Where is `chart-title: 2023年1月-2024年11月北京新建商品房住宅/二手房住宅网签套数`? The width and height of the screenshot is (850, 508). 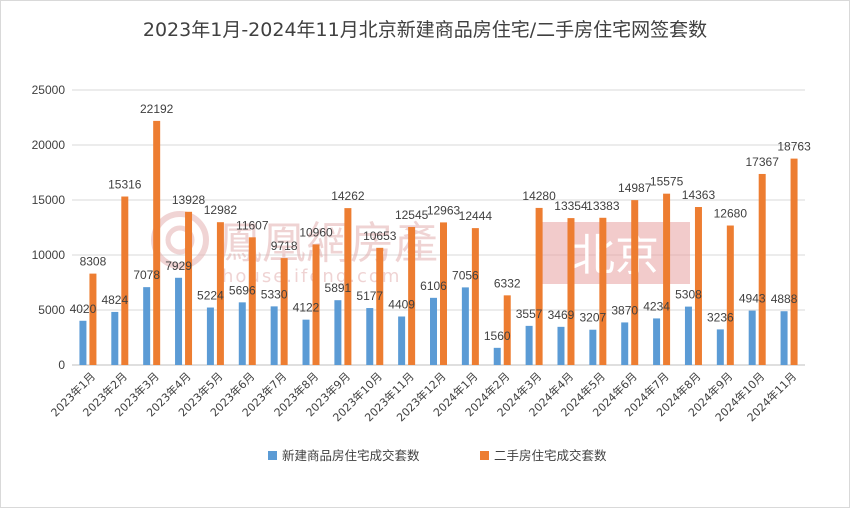
chart-title: 2023年1月-2024年11月北京新建商品房住宅/二手房住宅网签套数 is located at coordinates (425, 30).